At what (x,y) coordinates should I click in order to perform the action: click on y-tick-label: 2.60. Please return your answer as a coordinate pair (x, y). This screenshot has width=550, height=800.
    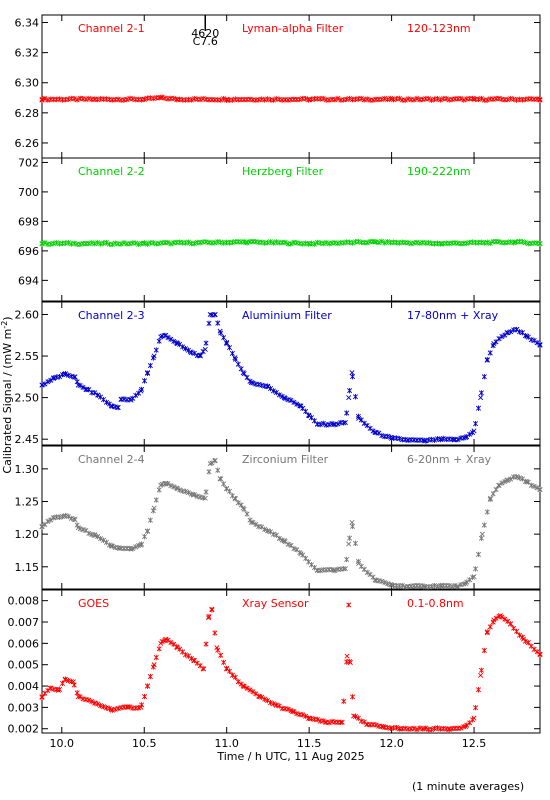
    Looking at the image, I should click on (27, 314).